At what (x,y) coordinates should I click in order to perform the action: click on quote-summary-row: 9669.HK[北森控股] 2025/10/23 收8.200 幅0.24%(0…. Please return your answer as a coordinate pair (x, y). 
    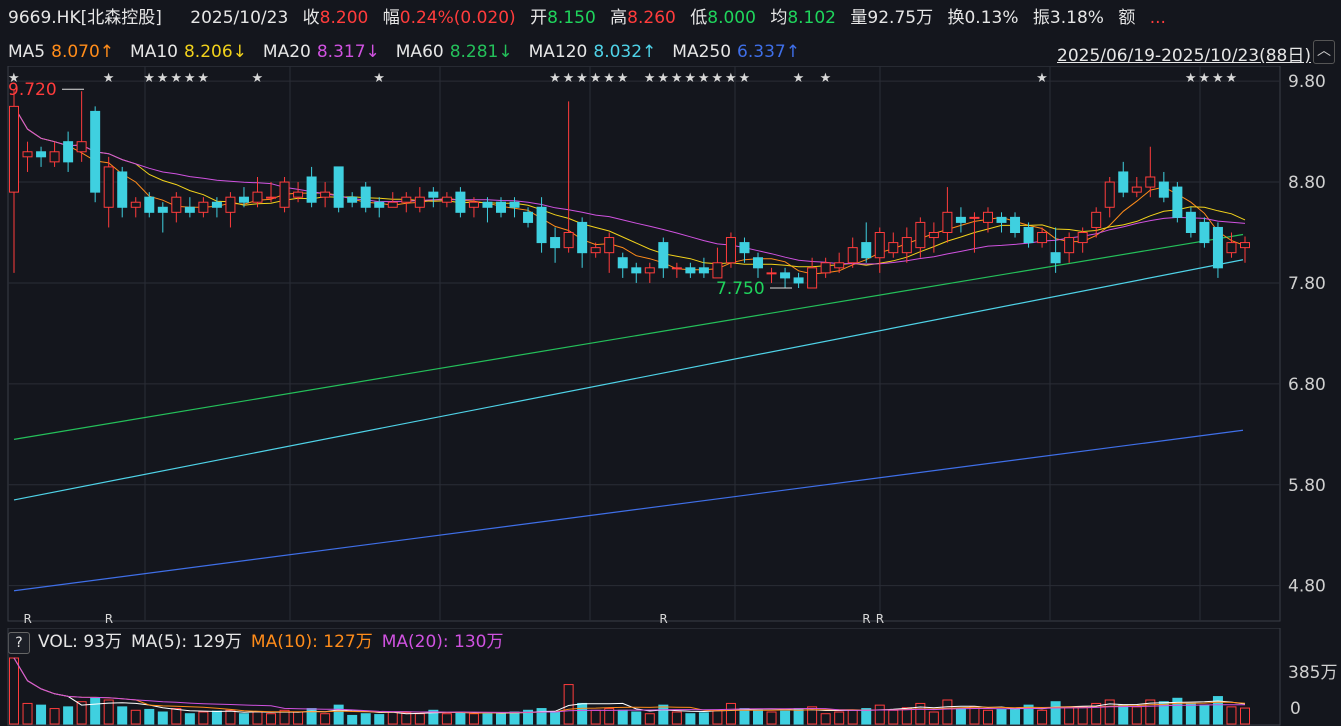
    Looking at the image, I should click on (587, 18).